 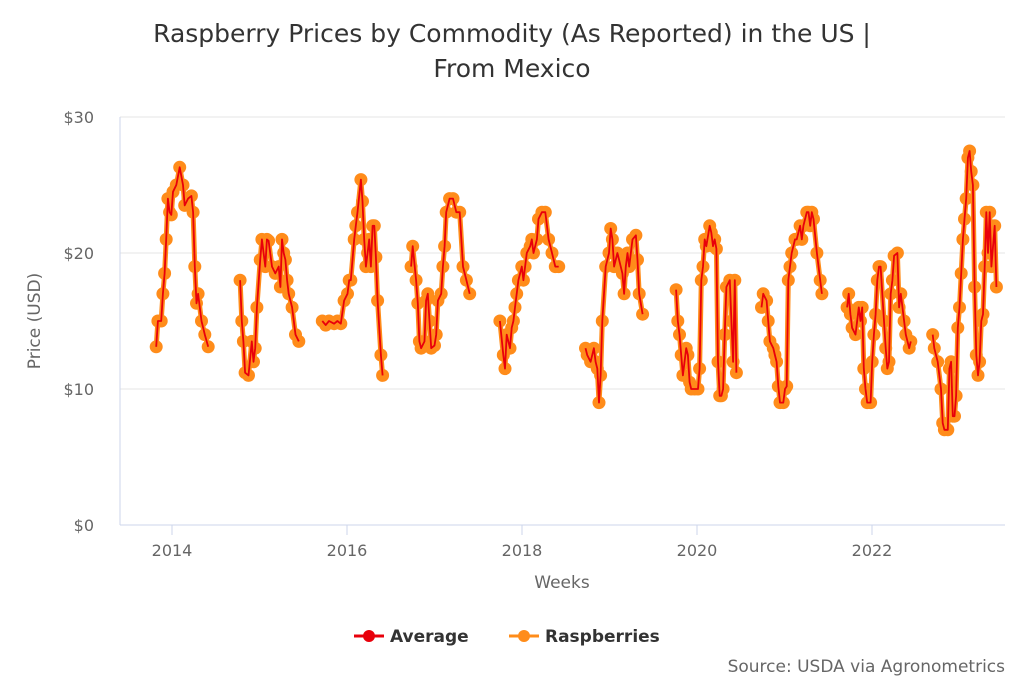 I want to click on legend-item-raspberries: Raspberries, so click(x=584, y=637).